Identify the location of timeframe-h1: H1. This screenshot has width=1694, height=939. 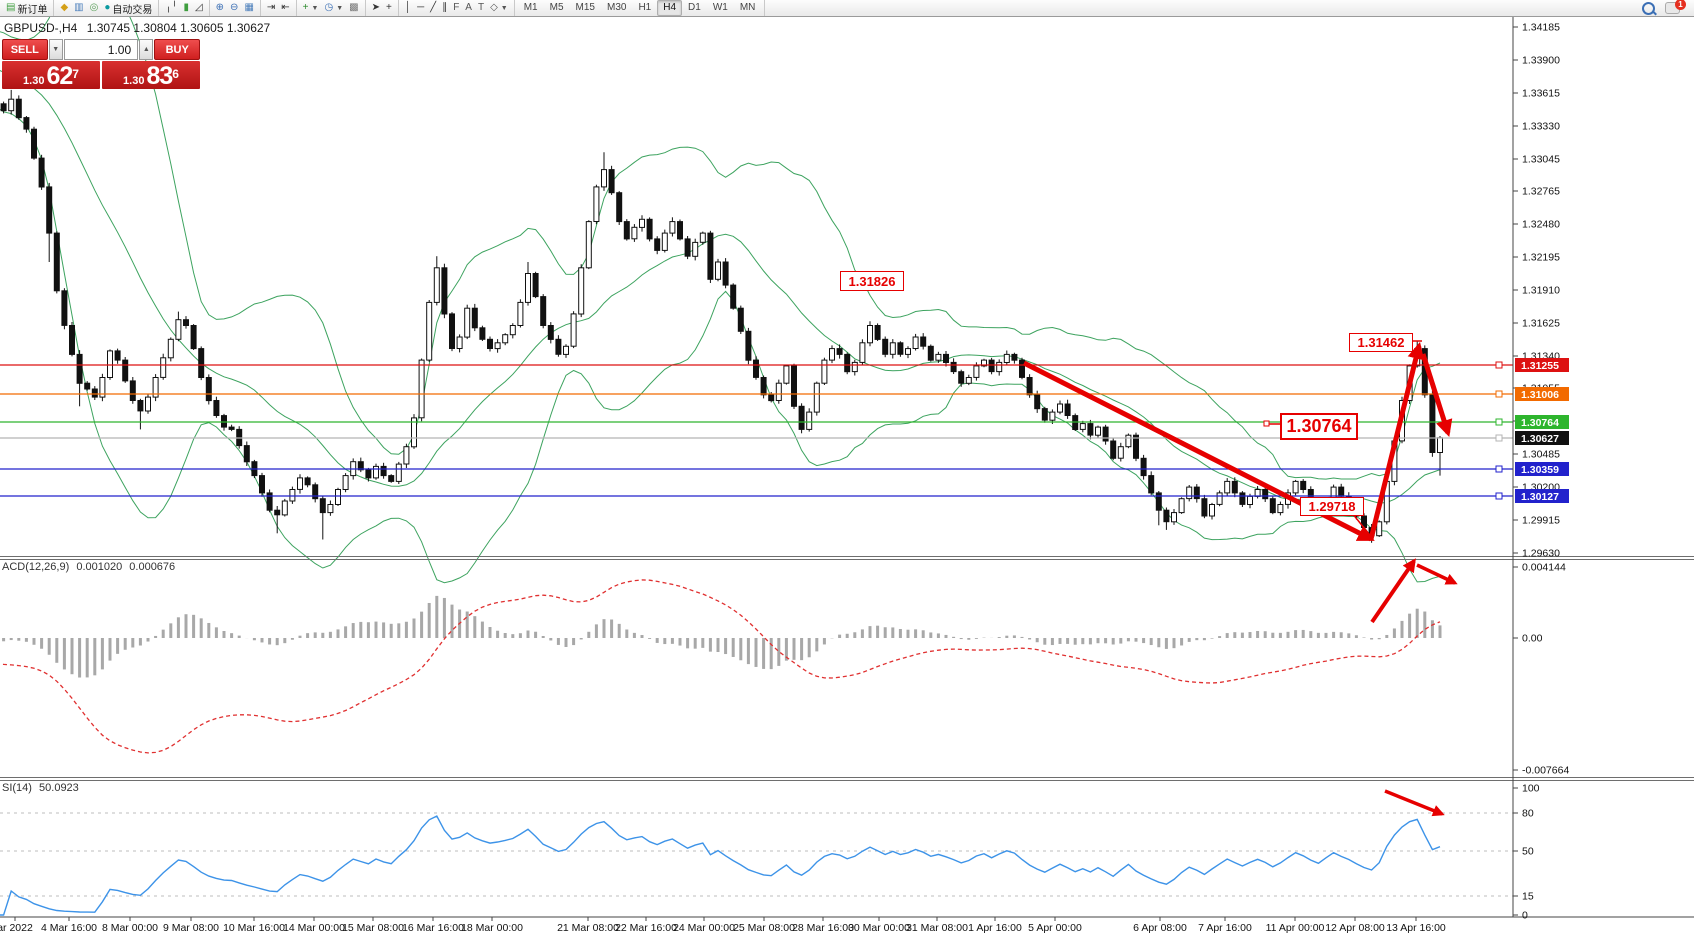
(645, 7).